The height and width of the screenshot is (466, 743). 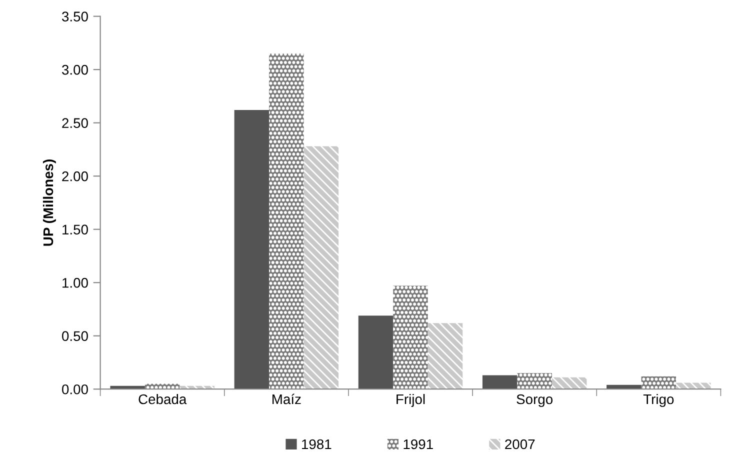 What do you see at coordinates (162, 399) in the screenshot?
I see `x-tick-label: Cebada` at bounding box center [162, 399].